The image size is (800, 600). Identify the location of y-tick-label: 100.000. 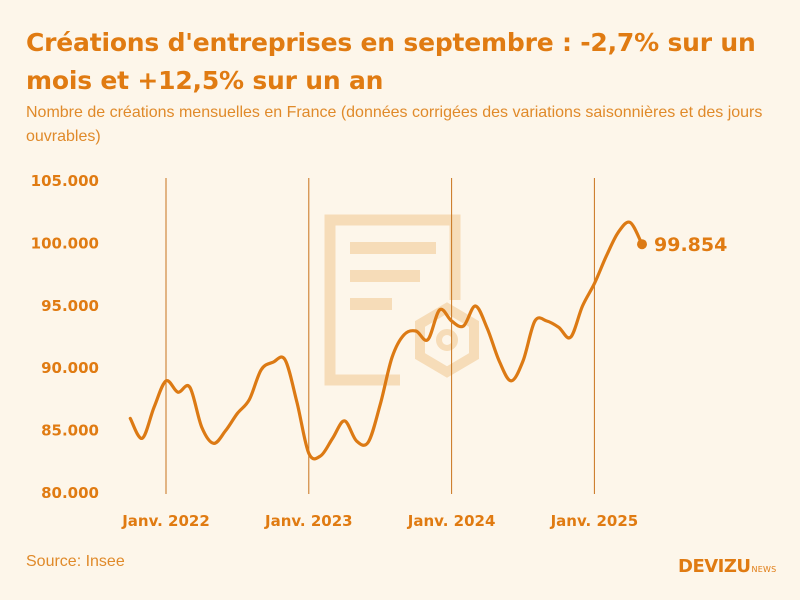
(65, 243).